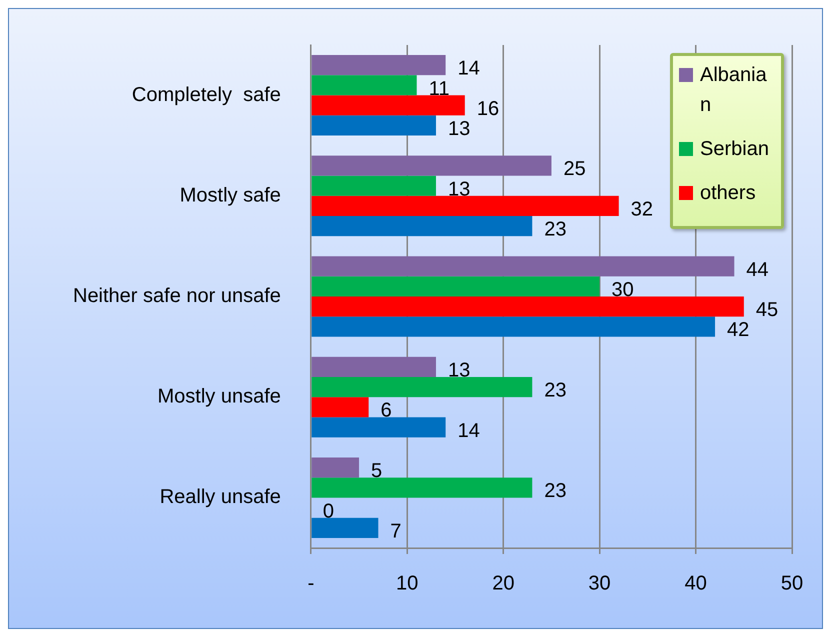 The height and width of the screenshot is (637, 831). Describe the element at coordinates (206, 95) in the screenshot. I see `y-tick-label: Completely safe` at that location.